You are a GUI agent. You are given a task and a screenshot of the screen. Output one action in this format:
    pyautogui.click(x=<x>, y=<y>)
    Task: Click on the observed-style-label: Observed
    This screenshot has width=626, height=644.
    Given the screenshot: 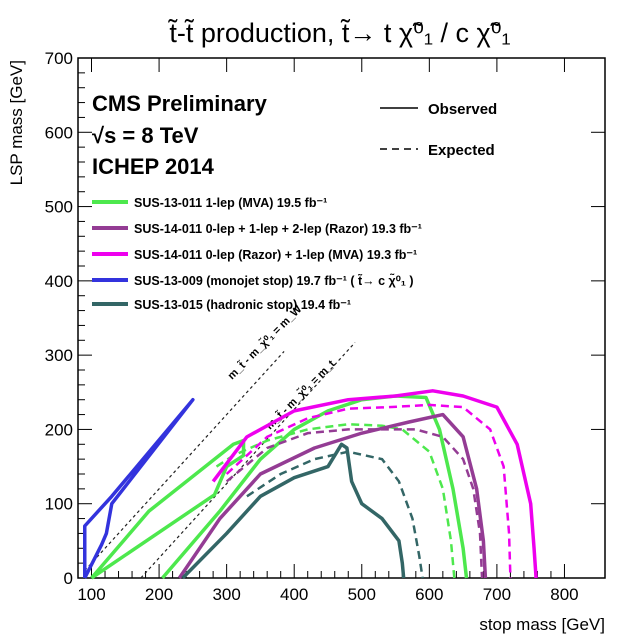 What is the action you would take?
    pyautogui.click(x=462, y=109)
    